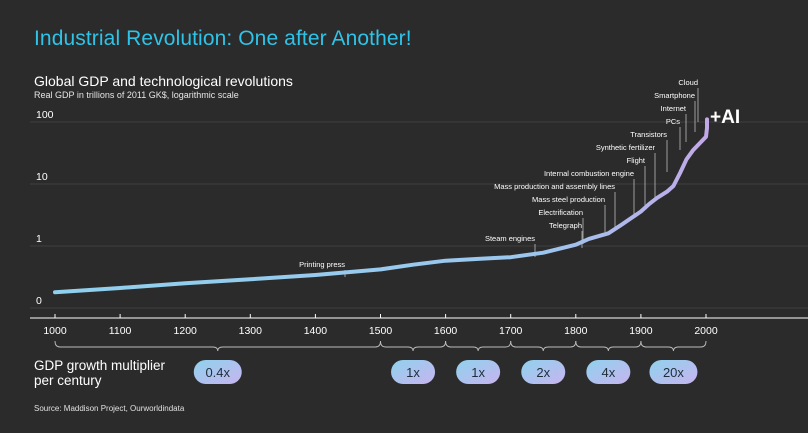  Describe the element at coordinates (381, 331) in the screenshot. I see `x-tick-label: 1500` at that location.